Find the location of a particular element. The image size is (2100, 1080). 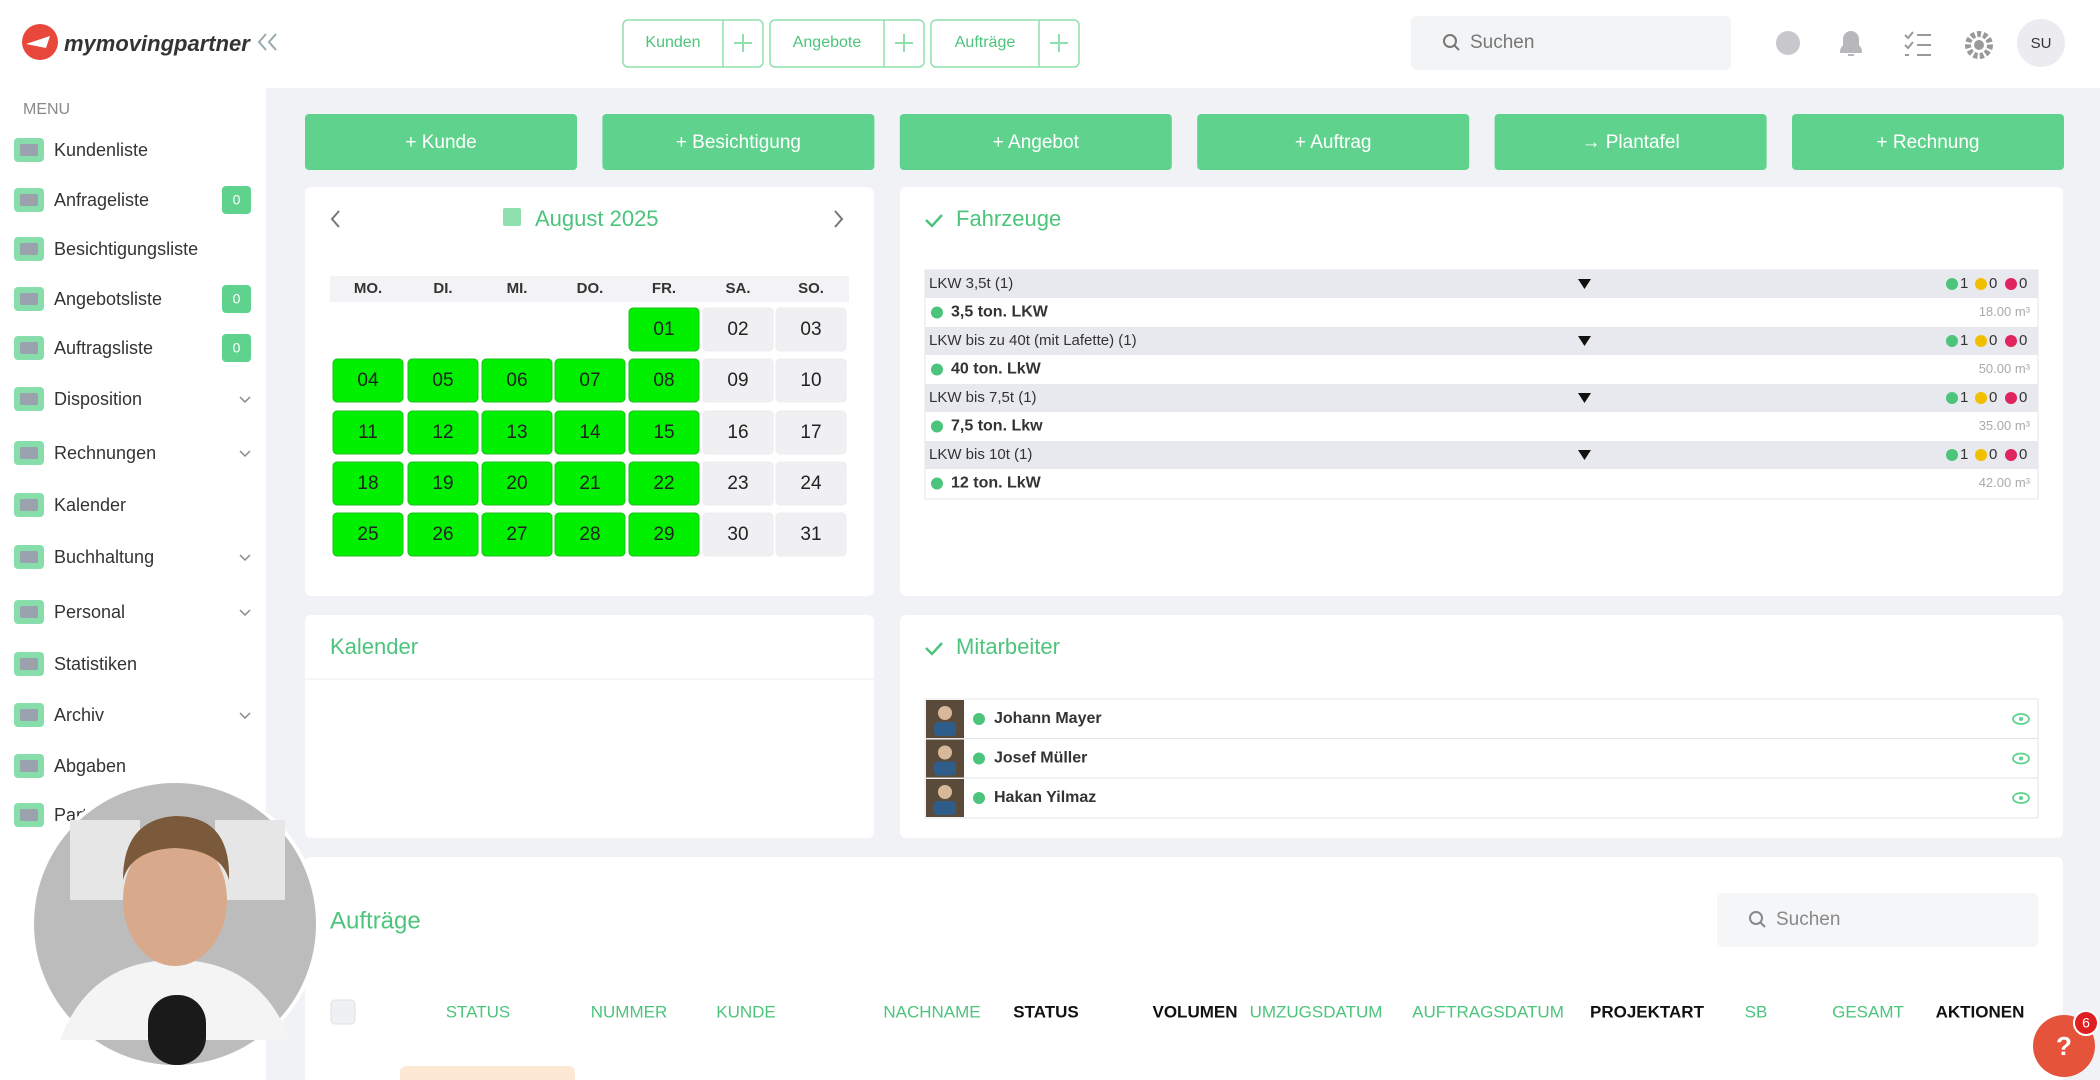

settings-icon is located at coordinates (1979, 45).